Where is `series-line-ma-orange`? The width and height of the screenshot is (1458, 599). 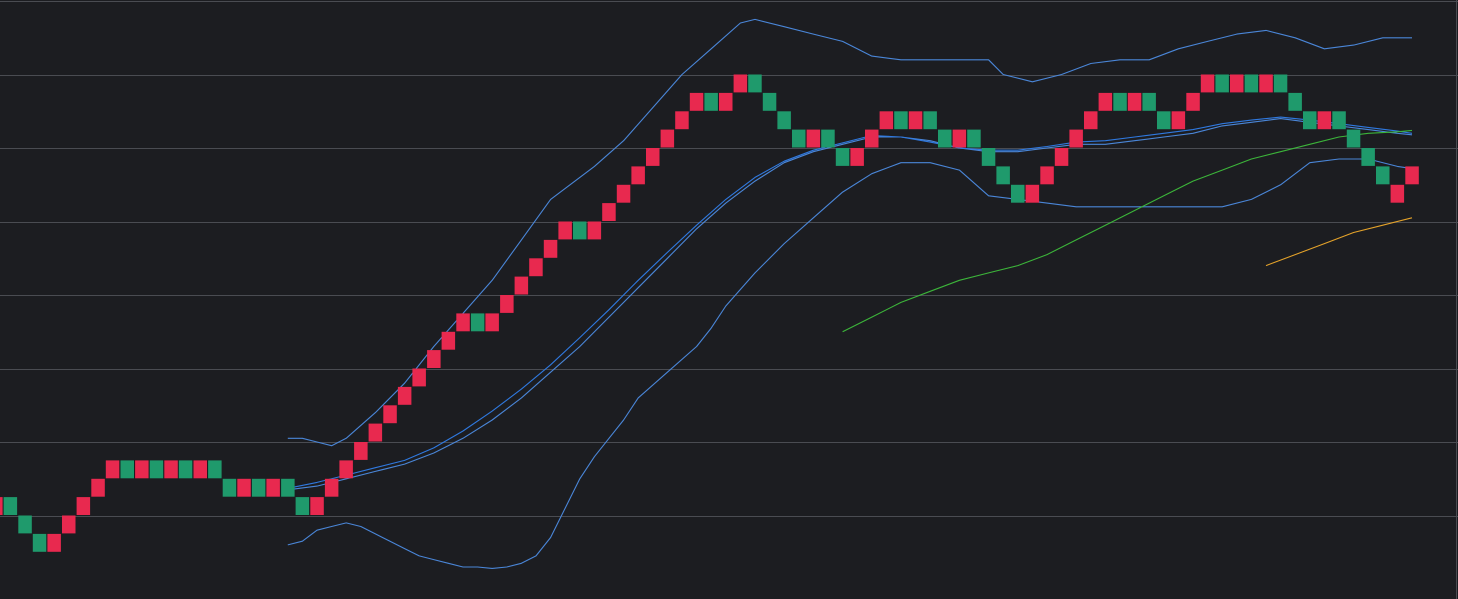
series-line-ma-orange is located at coordinates (1339, 242).